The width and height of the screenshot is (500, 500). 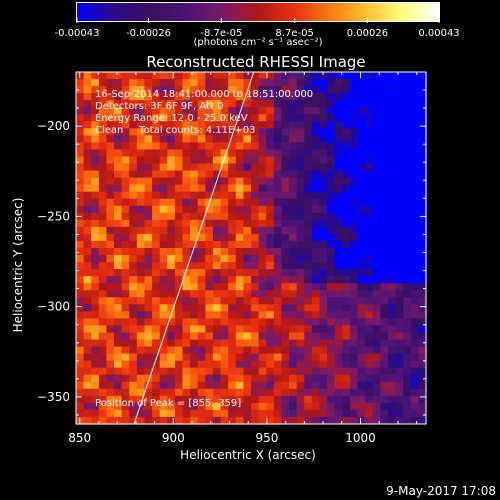 I want to click on y-tick-label: −350, so click(x=53, y=397).